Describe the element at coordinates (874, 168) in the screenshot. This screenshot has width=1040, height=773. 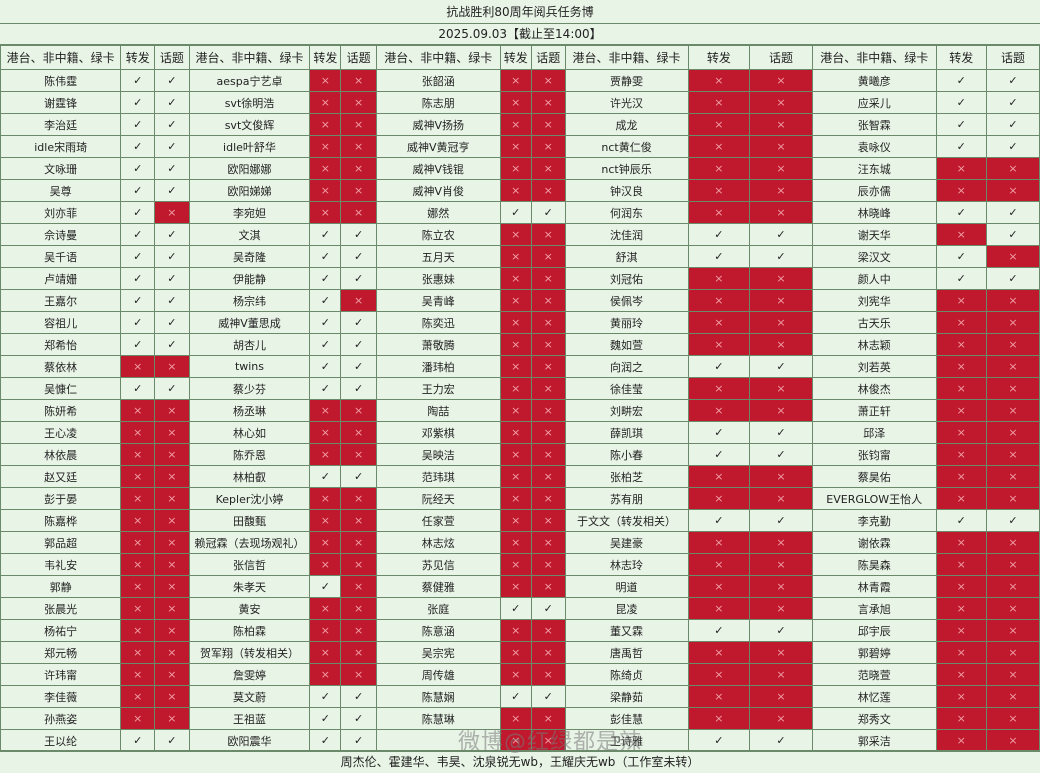
I see `celebrity-name: 汪东城` at that location.